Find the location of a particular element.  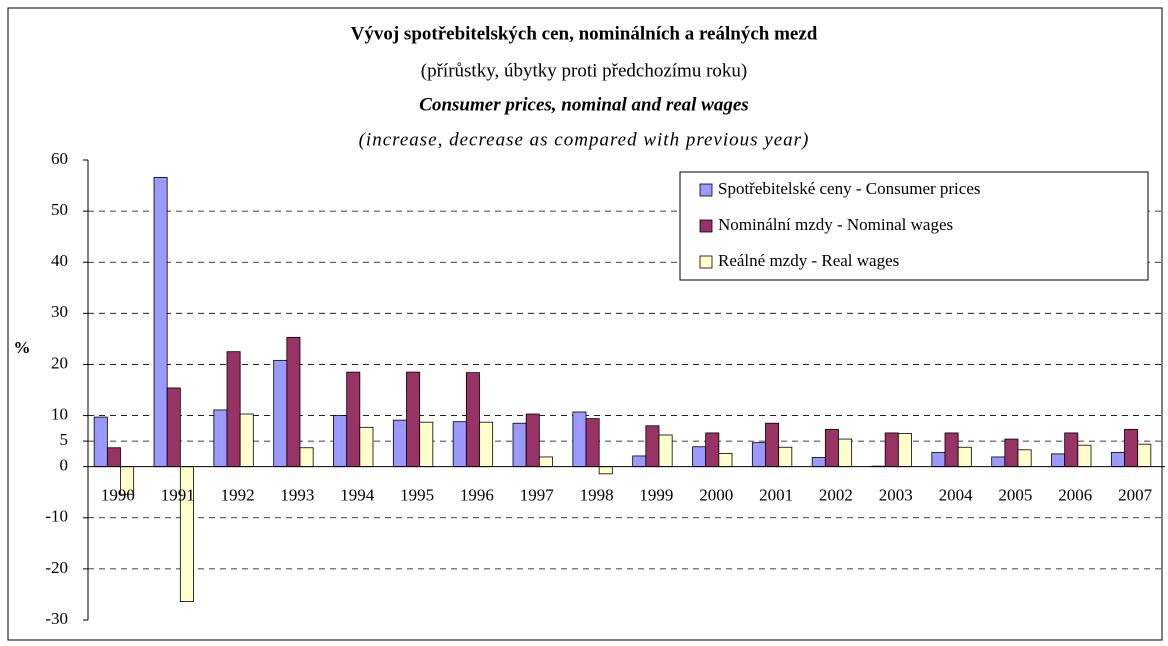

x-tick-label: 2003 is located at coordinates (896, 495).